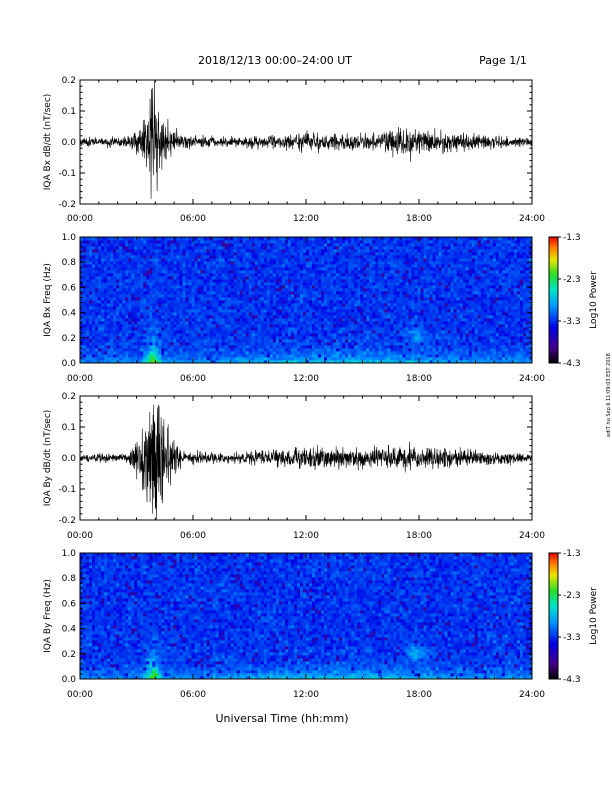 The height and width of the screenshot is (792, 612). I want to click on side-note: ediT hu Sep 6 11:09:03 EST 2018, so click(609, 395).